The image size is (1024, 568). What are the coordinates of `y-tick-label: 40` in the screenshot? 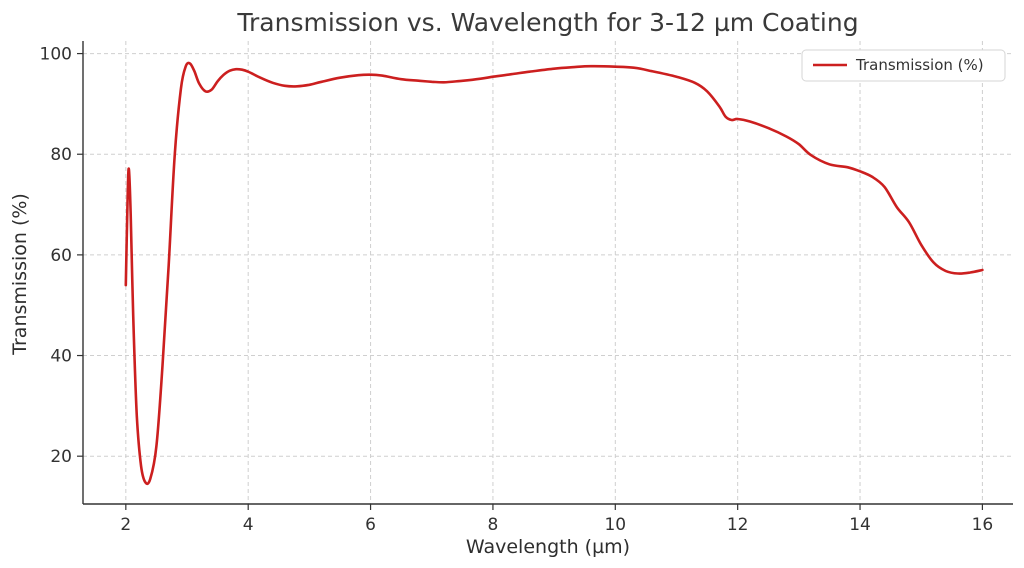 It's located at (61, 357).